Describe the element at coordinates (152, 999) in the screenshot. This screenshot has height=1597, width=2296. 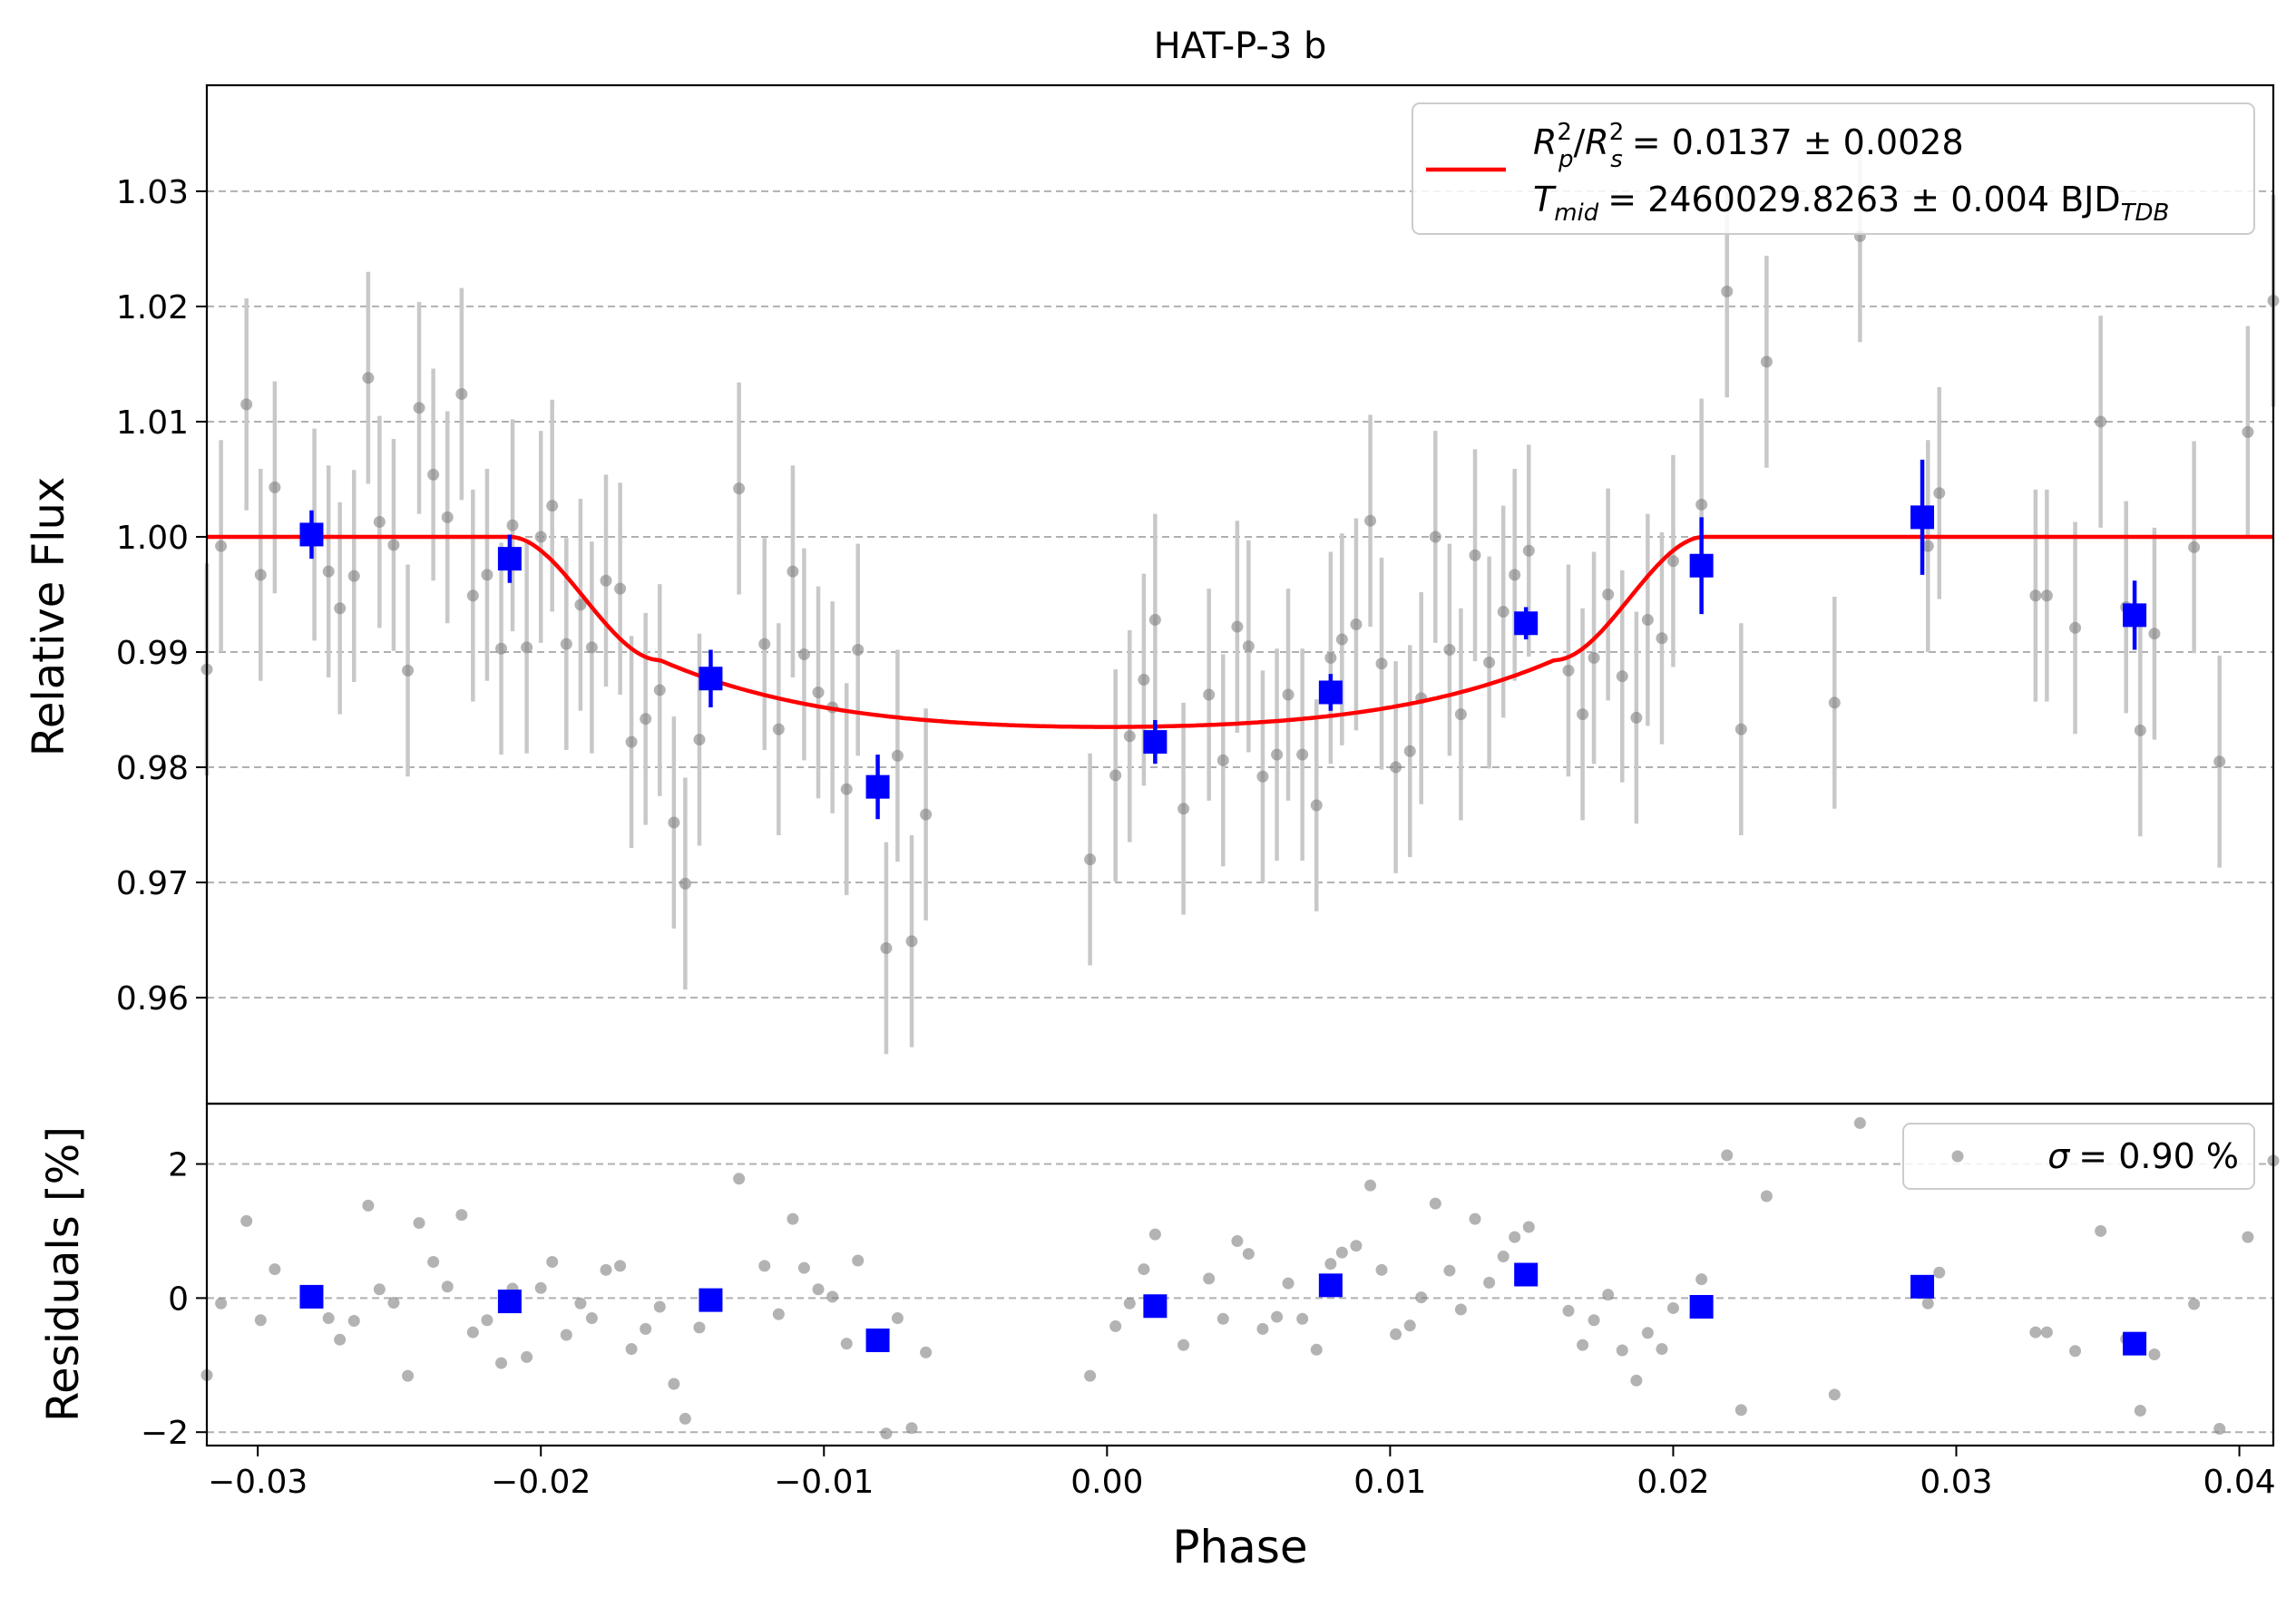
I see `top-y-tick-label: 0.96` at that location.